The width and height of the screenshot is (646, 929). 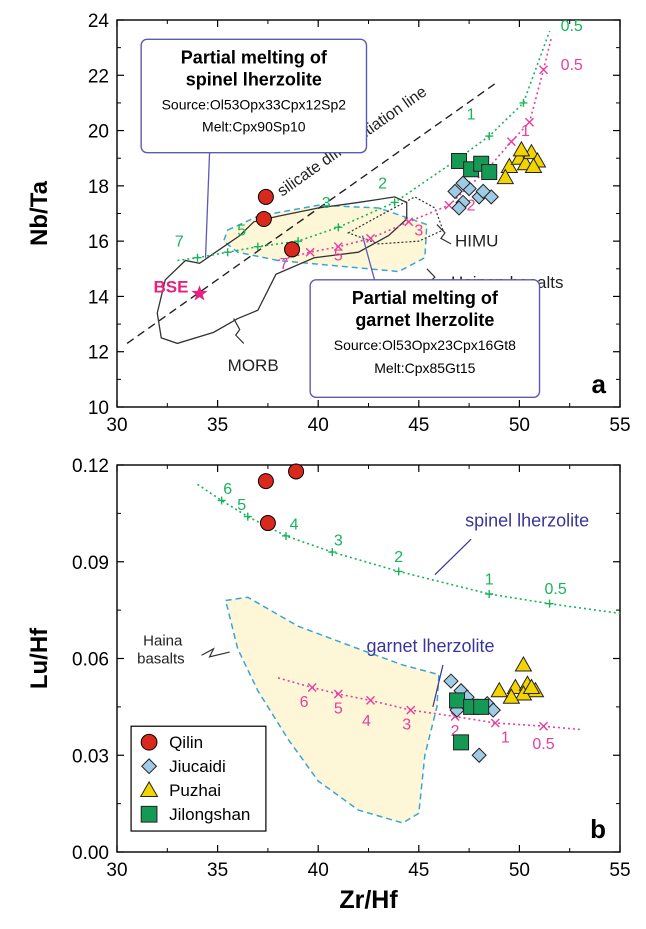 What do you see at coordinates (90, 660) in the screenshot?
I see `y-tick-label: 0.06` at bounding box center [90, 660].